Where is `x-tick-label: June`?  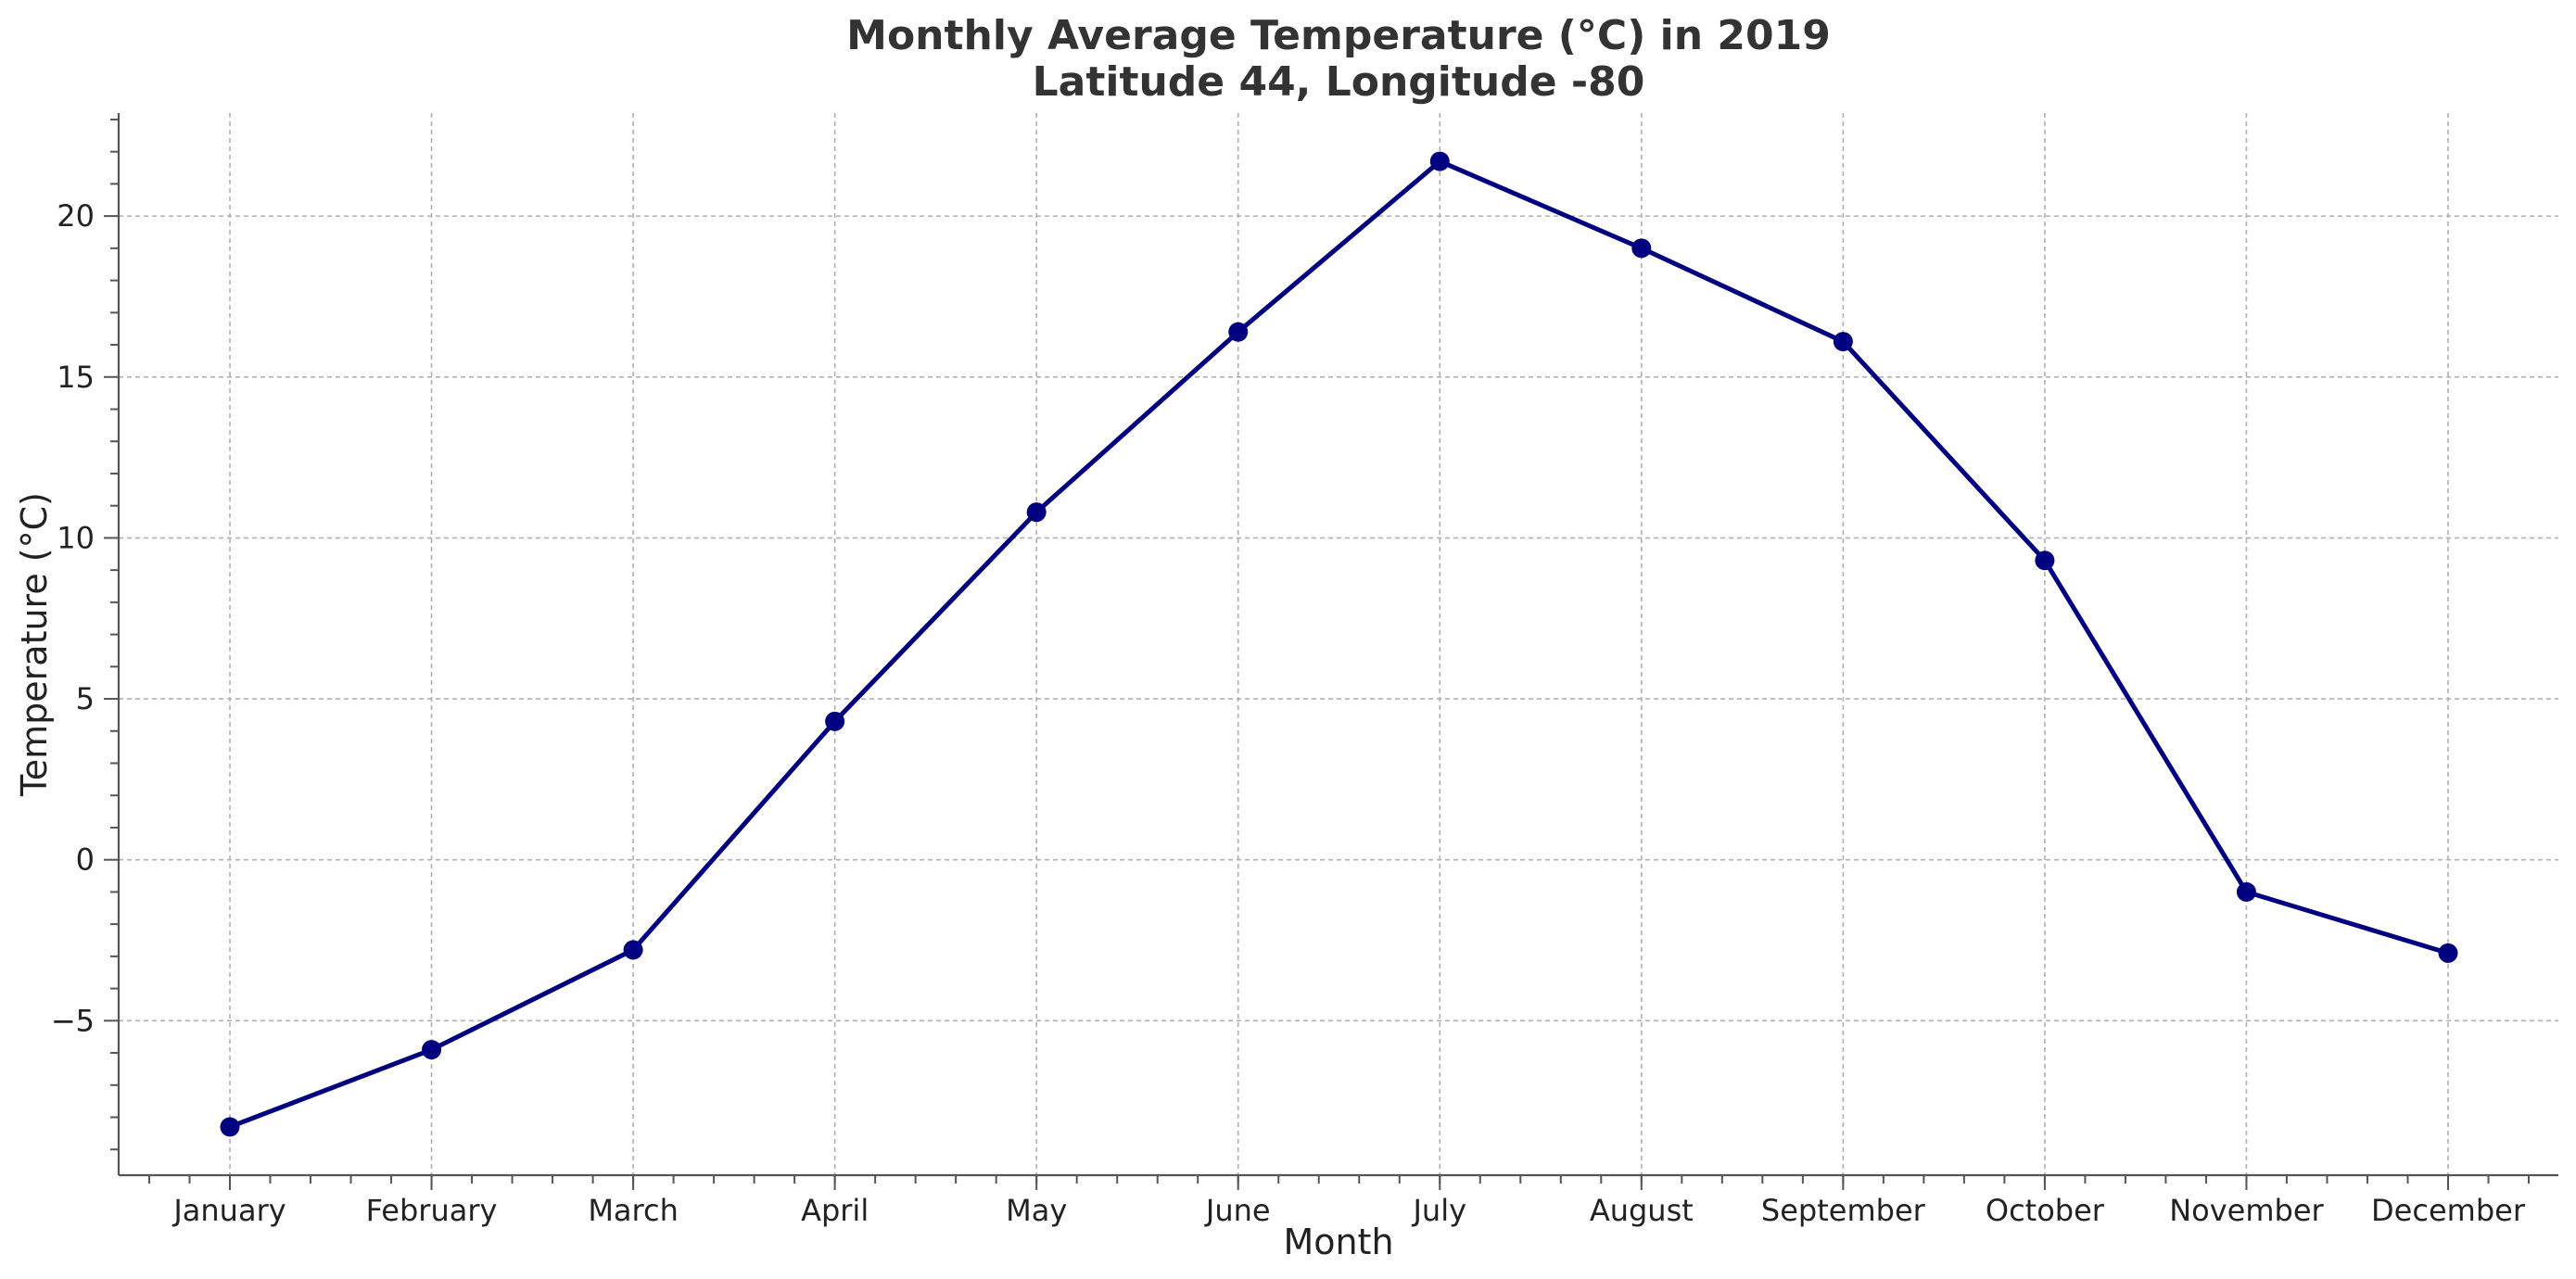 x-tick-label: June is located at coordinates (1237, 1210).